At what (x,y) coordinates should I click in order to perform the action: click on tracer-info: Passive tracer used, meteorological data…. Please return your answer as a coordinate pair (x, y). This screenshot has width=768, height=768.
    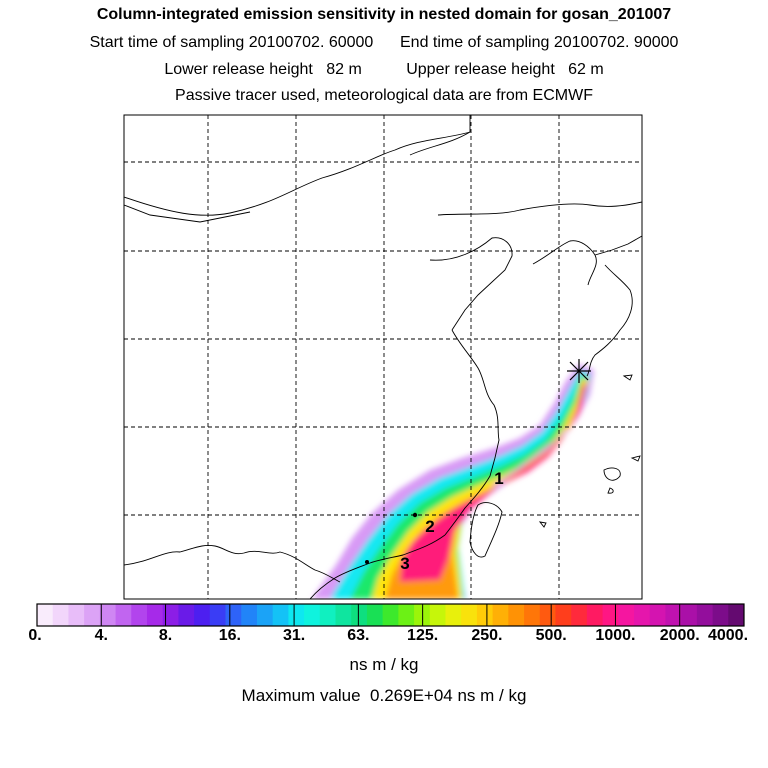
    Looking at the image, I should click on (384, 95).